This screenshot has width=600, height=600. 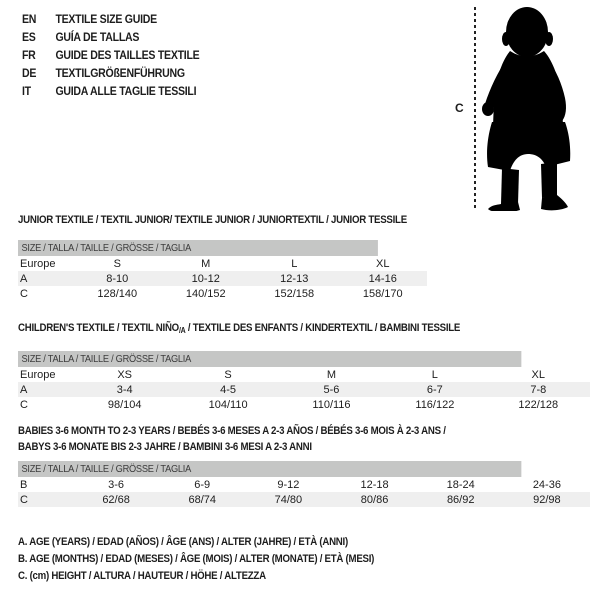 I want to click on baby-silhouette-icon, so click(x=526, y=109).